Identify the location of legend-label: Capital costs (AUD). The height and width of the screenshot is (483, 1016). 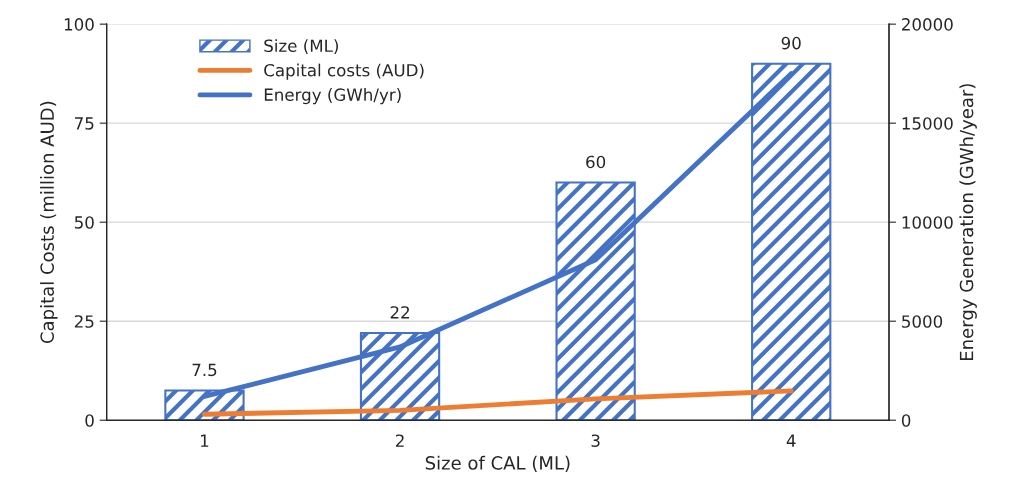
(344, 71).